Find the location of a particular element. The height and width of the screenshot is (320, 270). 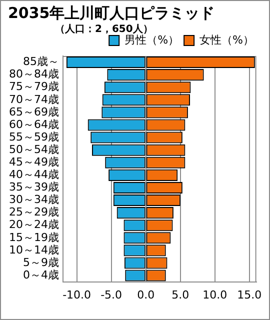

y-tick-label: 50～54歳 is located at coordinates (33, 149).